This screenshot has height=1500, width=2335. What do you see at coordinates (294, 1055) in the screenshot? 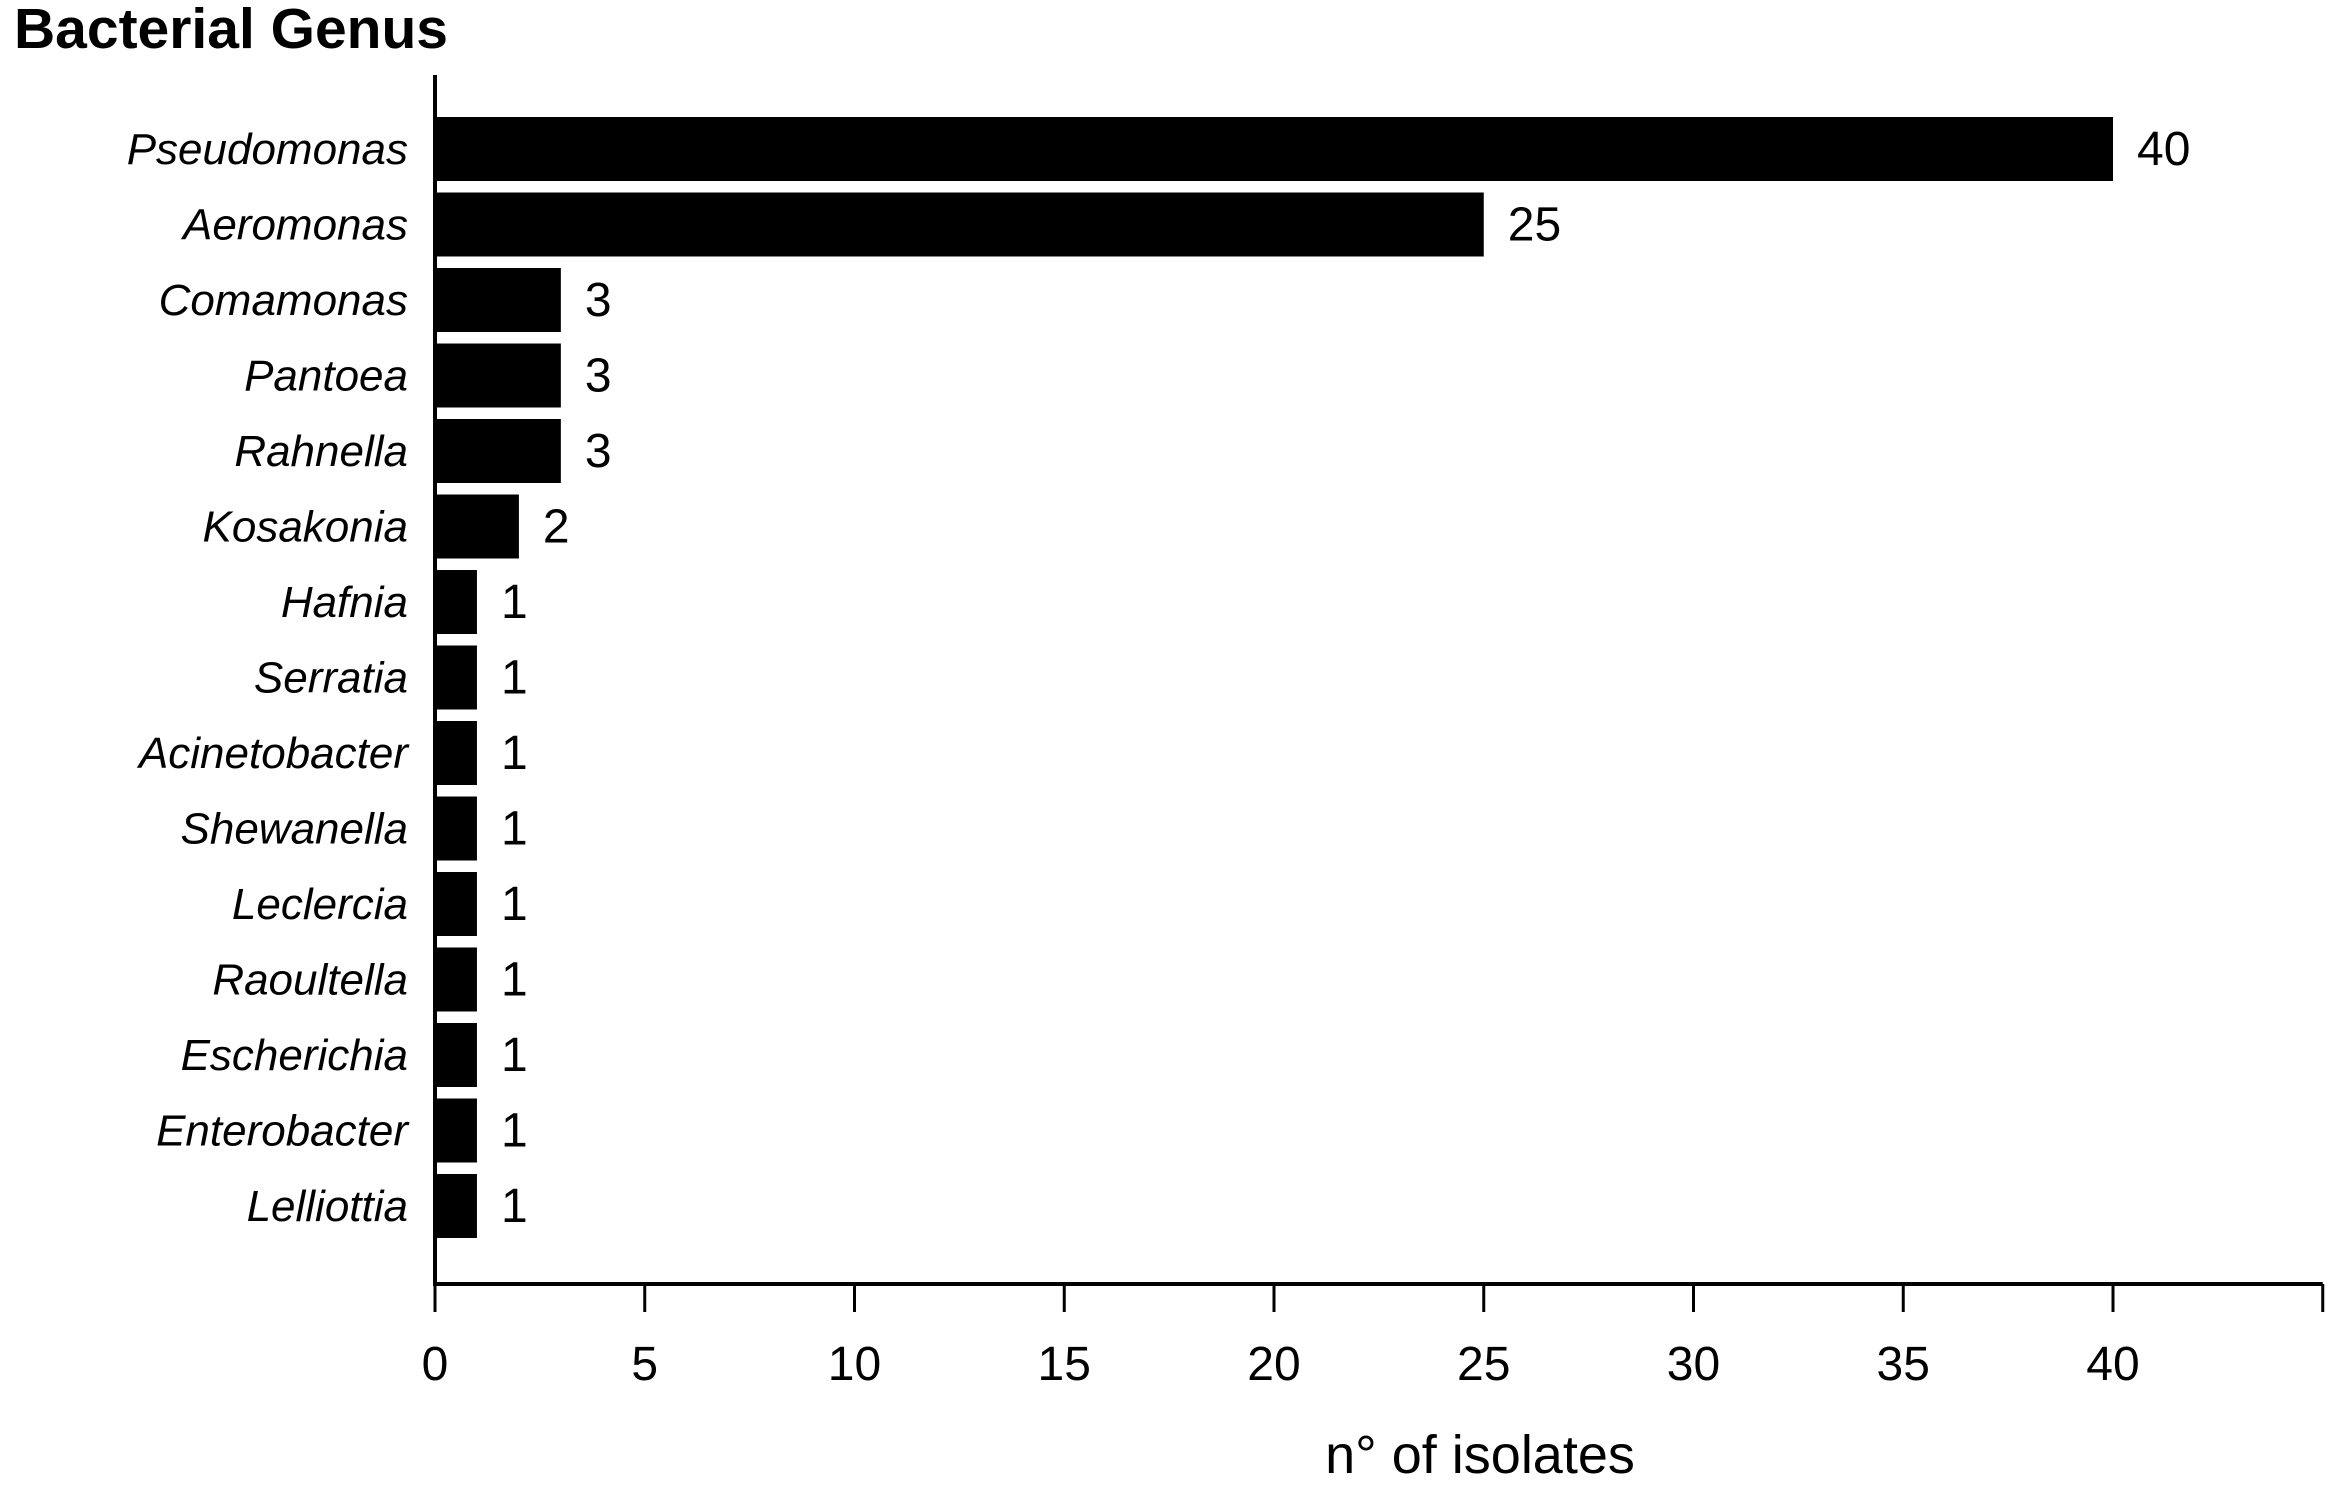
I see `category-label: Escherichia` at bounding box center [294, 1055].